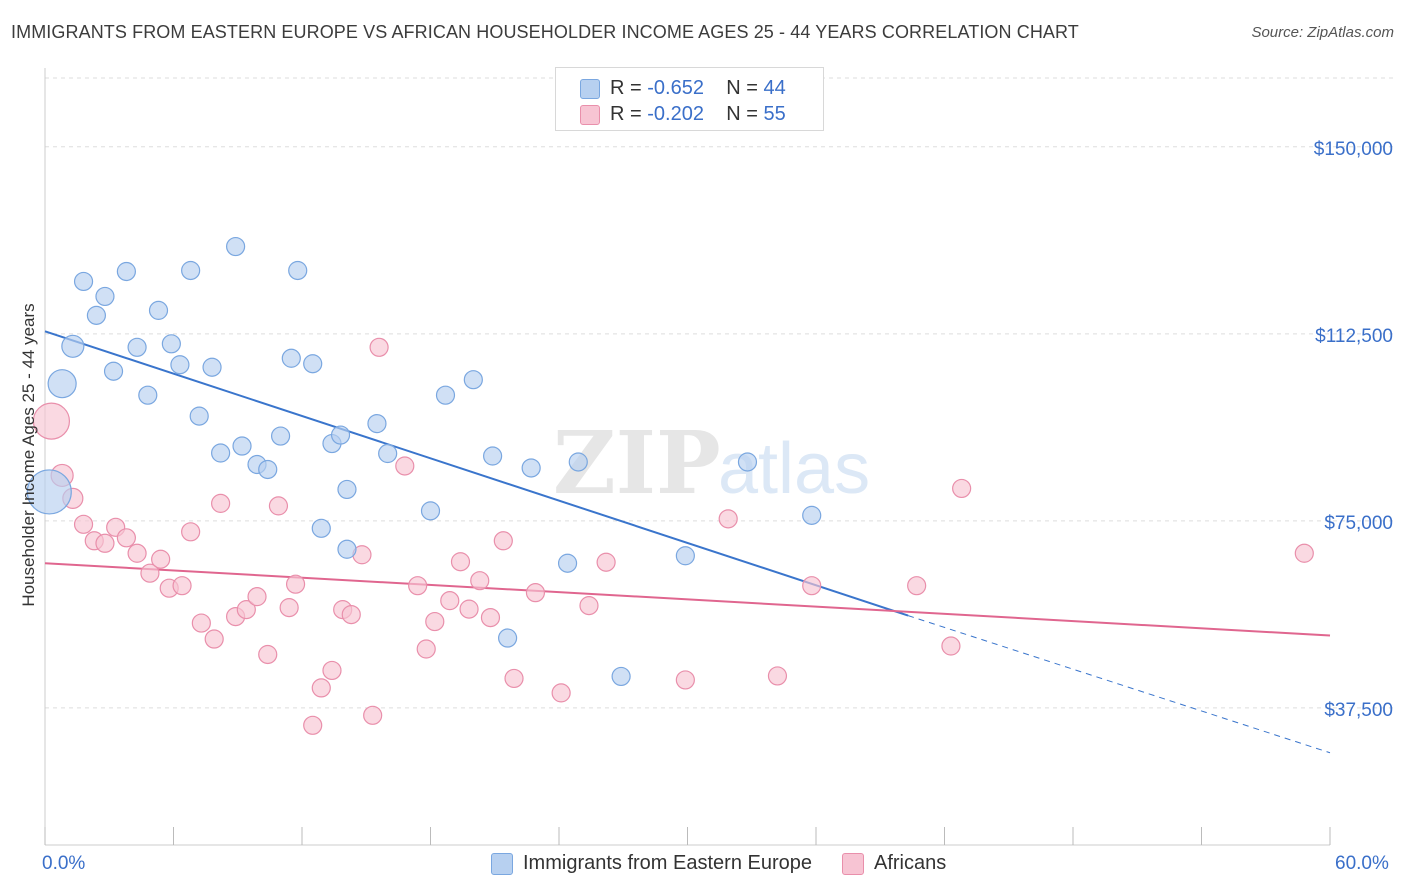 This screenshot has width=1406, height=892. I want to click on trend-line-africans, so click(687, 599).